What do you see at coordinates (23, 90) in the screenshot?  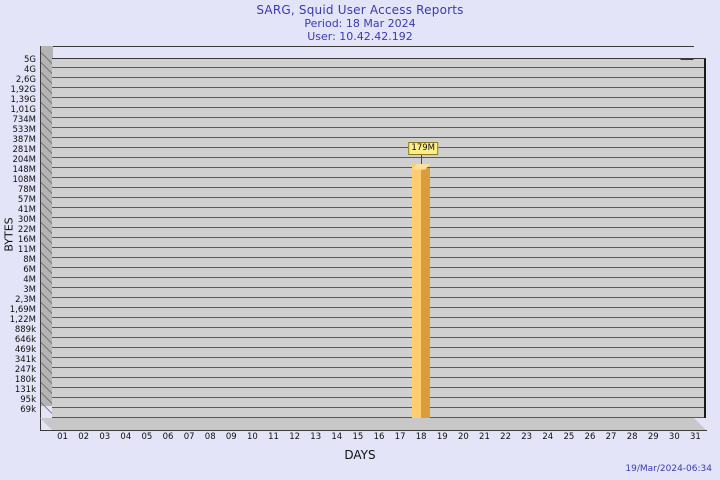 I see `y-axis-tick-label: 1,92G` at bounding box center [23, 90].